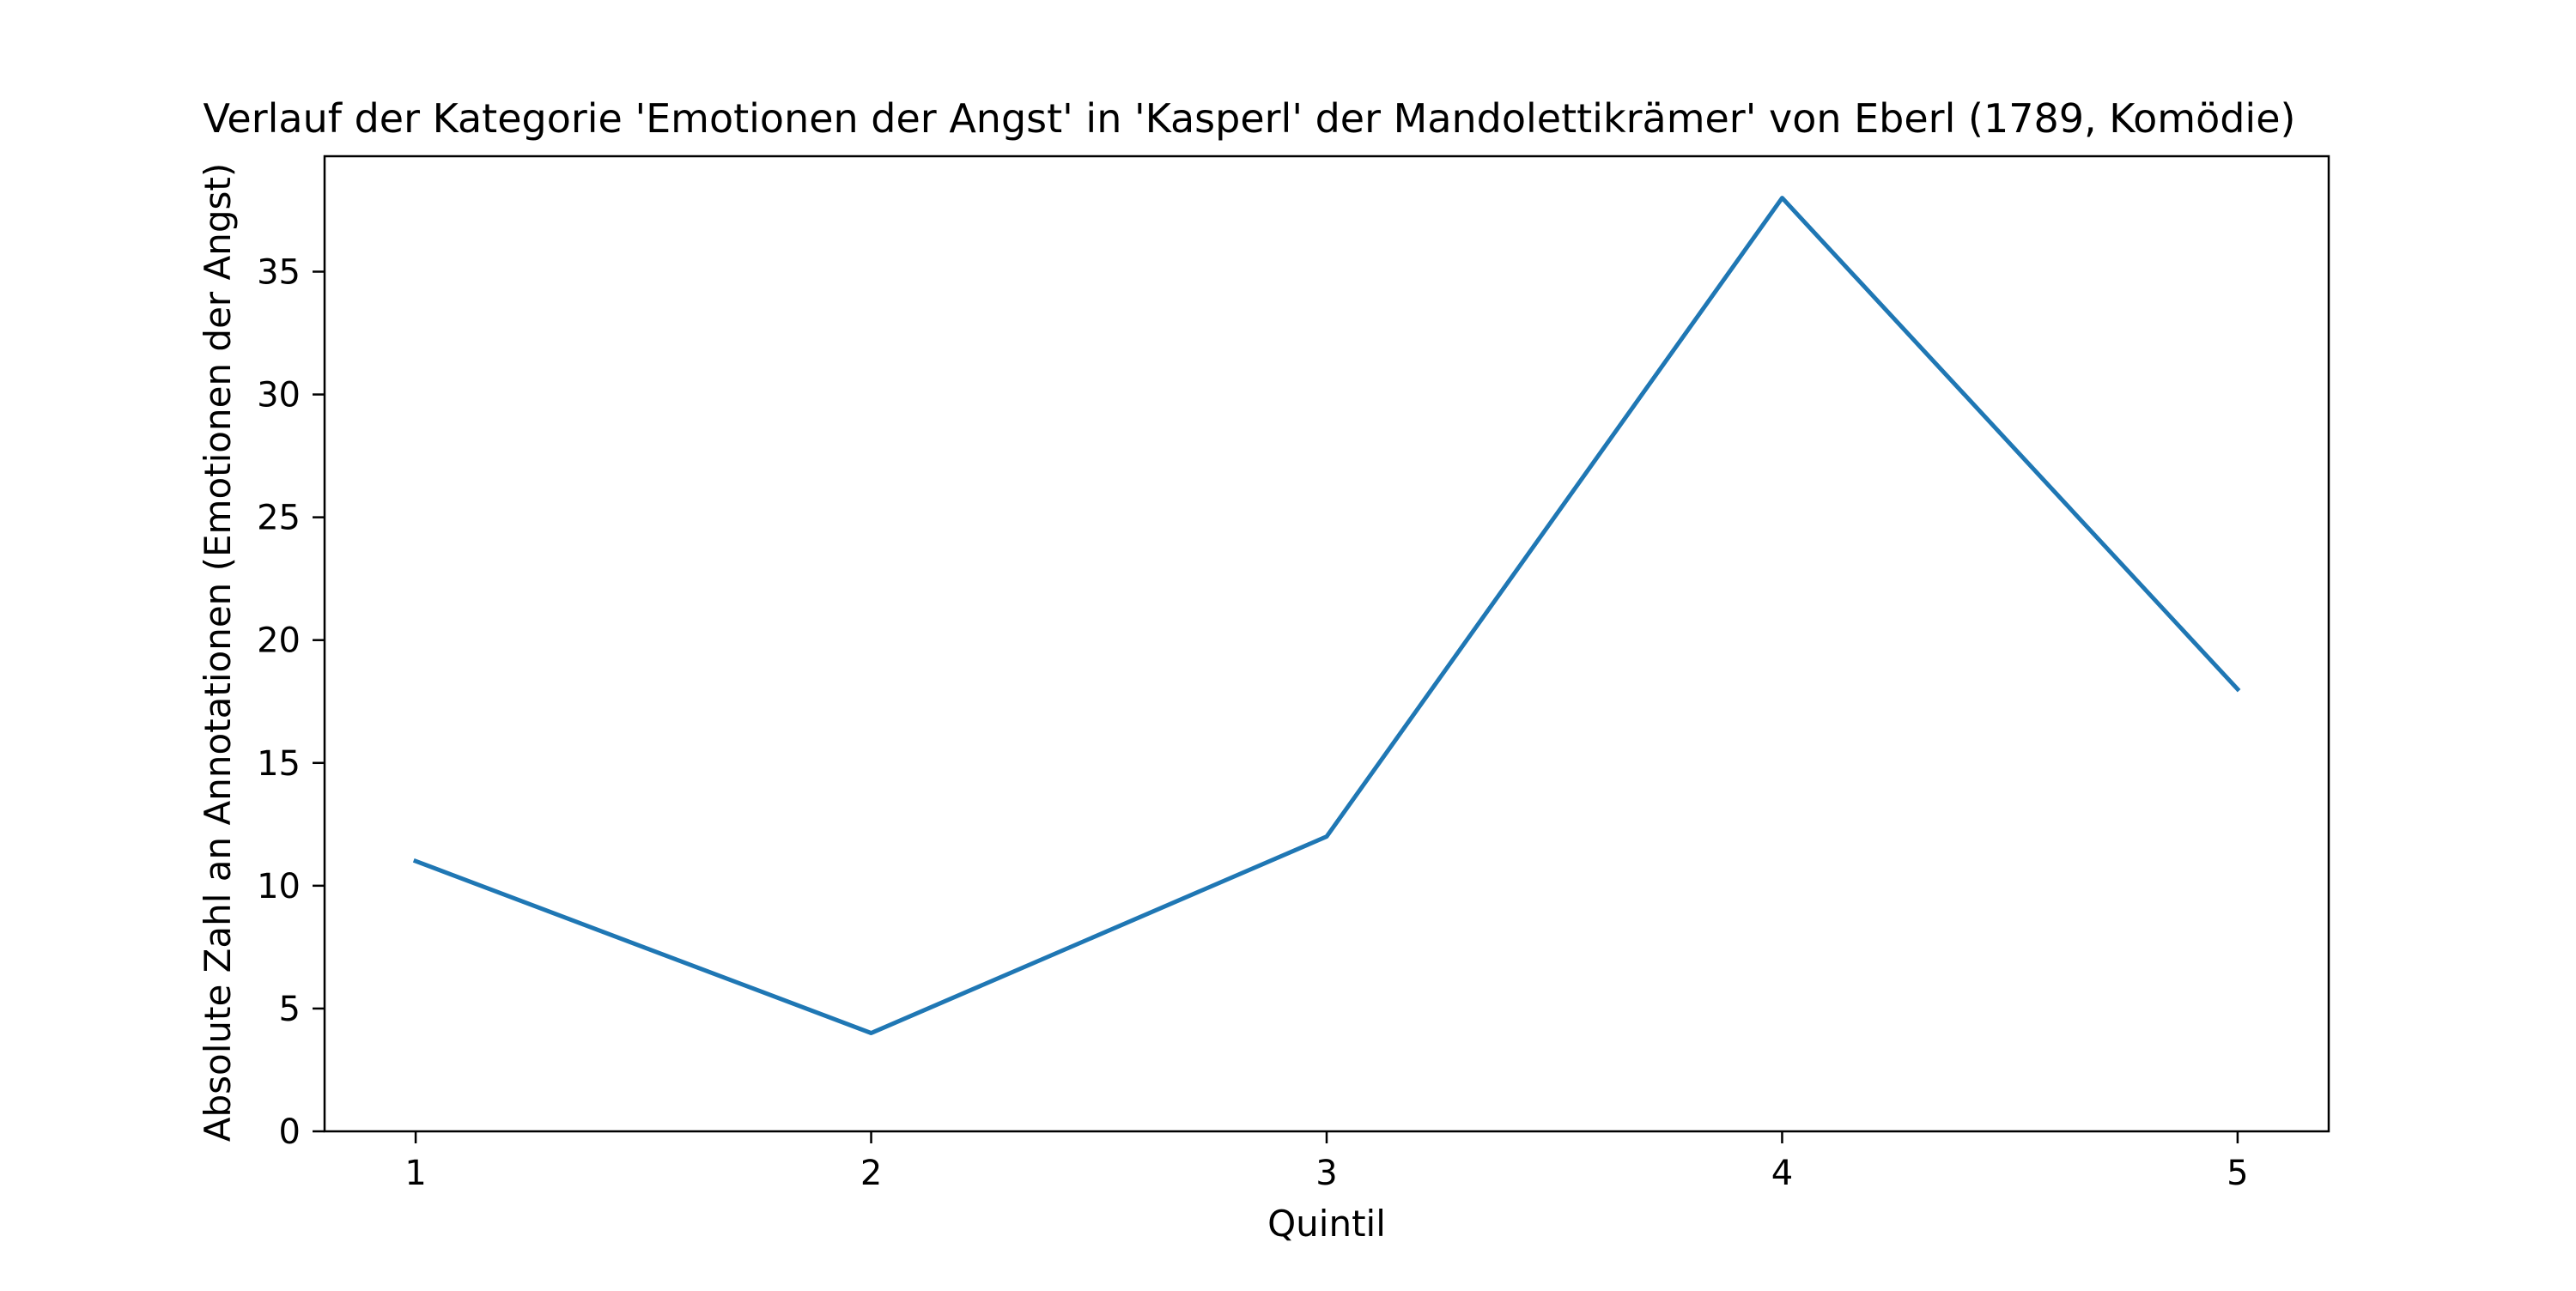  Describe the element at coordinates (279, 641) in the screenshot. I see `y-tick-label: 20` at that location.